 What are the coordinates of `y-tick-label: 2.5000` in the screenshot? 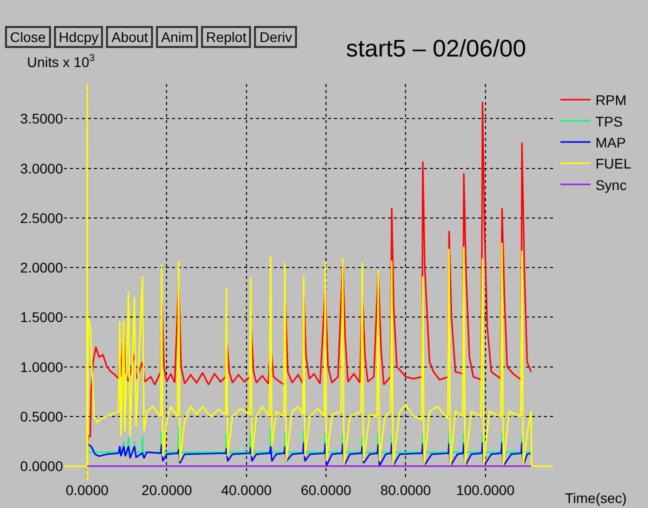 It's located at (42, 218).